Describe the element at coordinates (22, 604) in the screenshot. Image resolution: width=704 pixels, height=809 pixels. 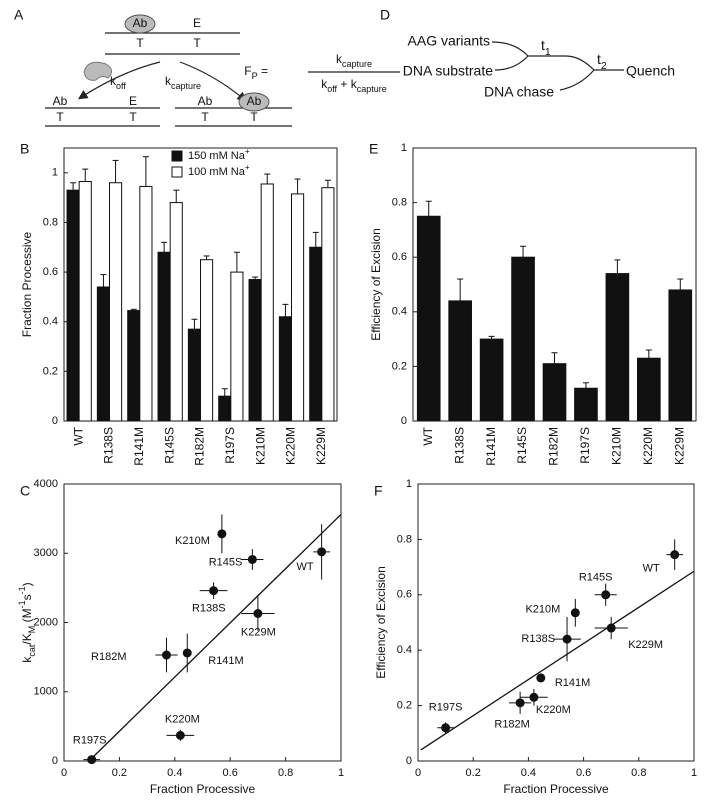
I see `y-axis-label-part: -1` at that location.